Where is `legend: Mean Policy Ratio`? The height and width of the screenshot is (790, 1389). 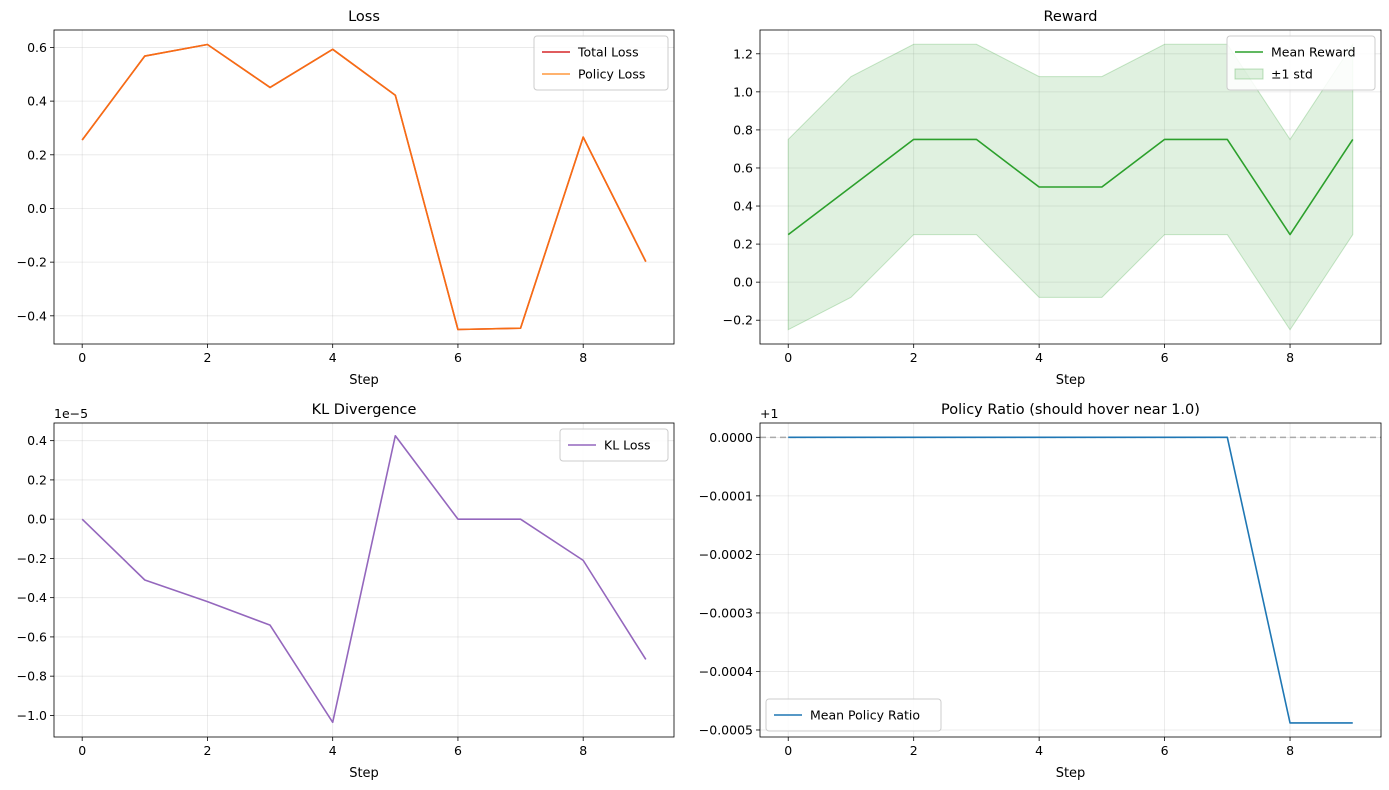
legend: Mean Policy Ratio is located at coordinates (853, 715).